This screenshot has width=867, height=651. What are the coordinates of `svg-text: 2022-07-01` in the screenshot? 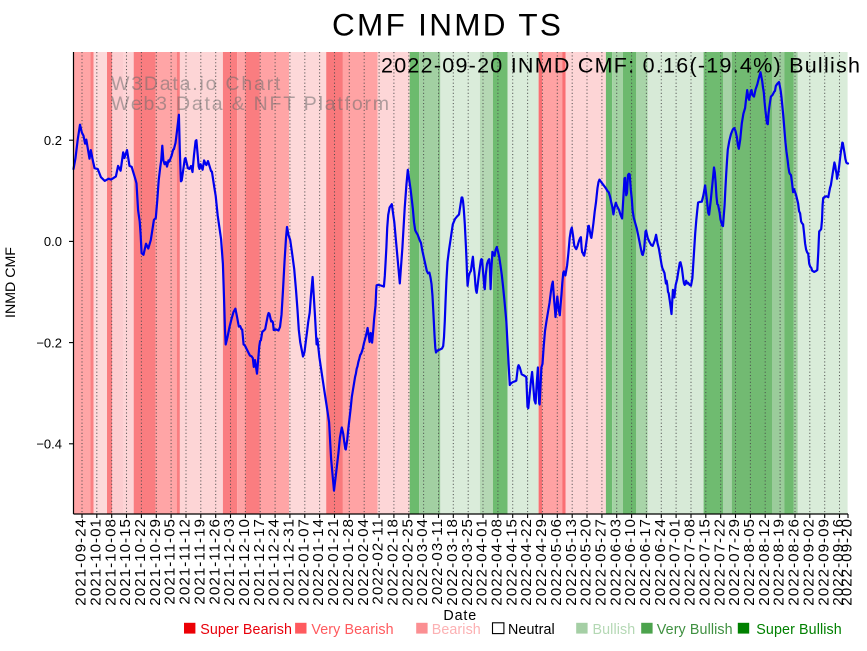 It's located at (675, 562).